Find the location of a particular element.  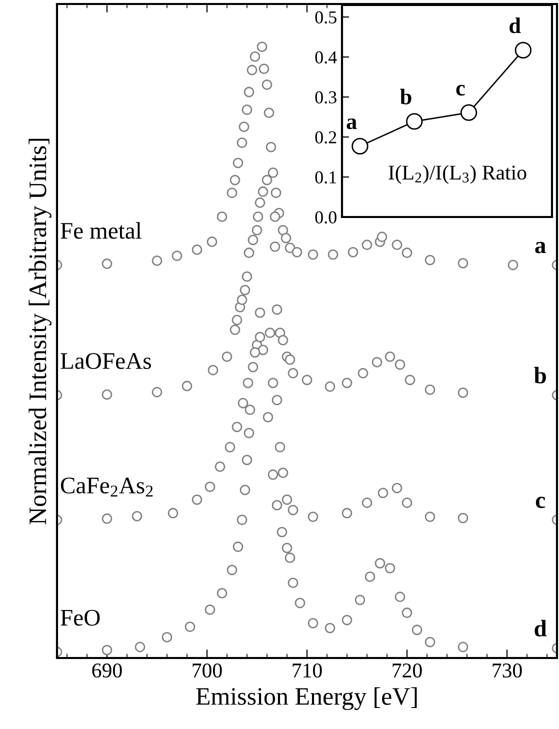

annotation: c is located at coordinates (540, 502).